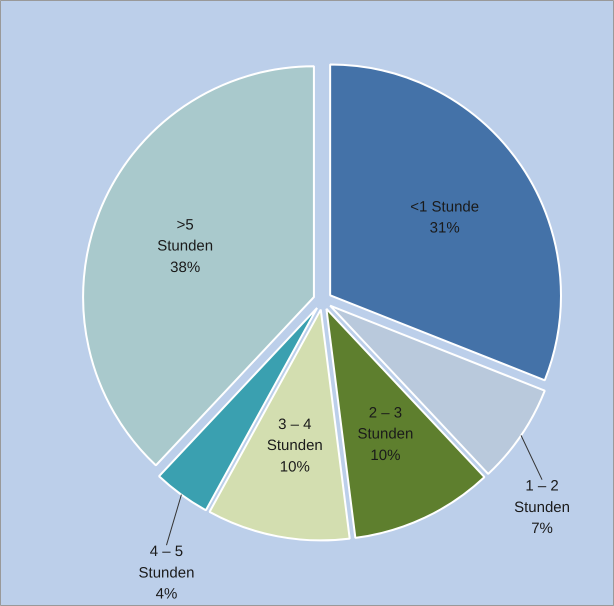 The width and height of the screenshot is (614, 606). What do you see at coordinates (445, 207) in the screenshot?
I see `slice-label: <1 Stunde` at bounding box center [445, 207].